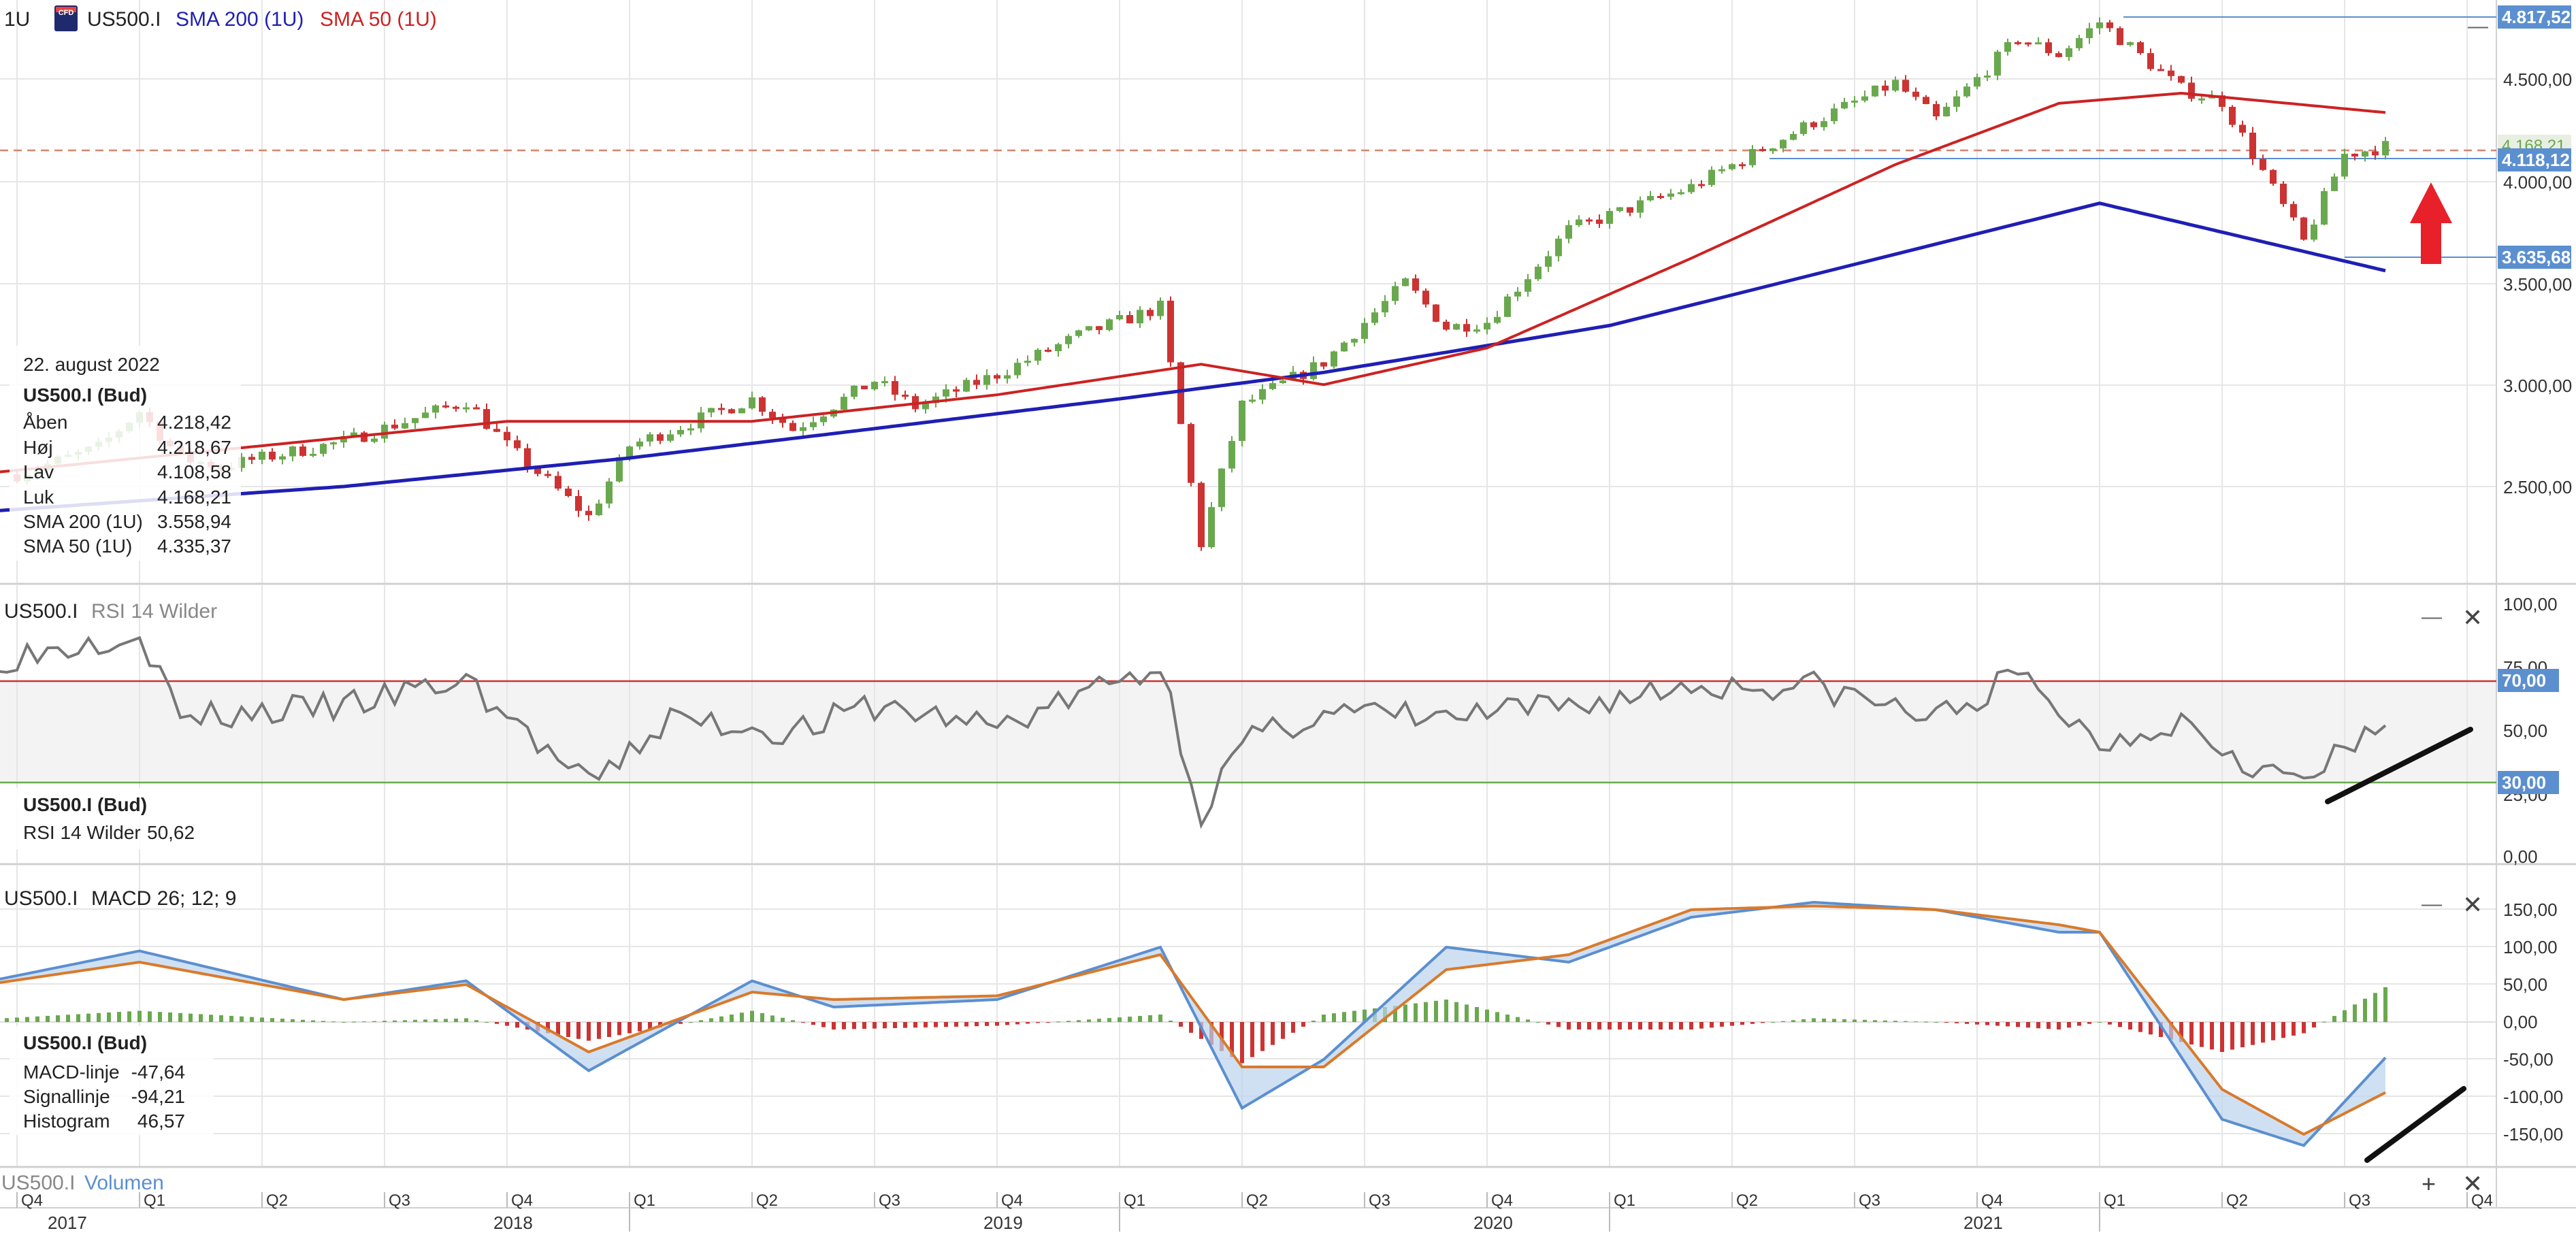 Image resolution: width=2576 pixels, height=1235 pixels. I want to click on close-rsi-icon: ✕, so click(2472, 617).